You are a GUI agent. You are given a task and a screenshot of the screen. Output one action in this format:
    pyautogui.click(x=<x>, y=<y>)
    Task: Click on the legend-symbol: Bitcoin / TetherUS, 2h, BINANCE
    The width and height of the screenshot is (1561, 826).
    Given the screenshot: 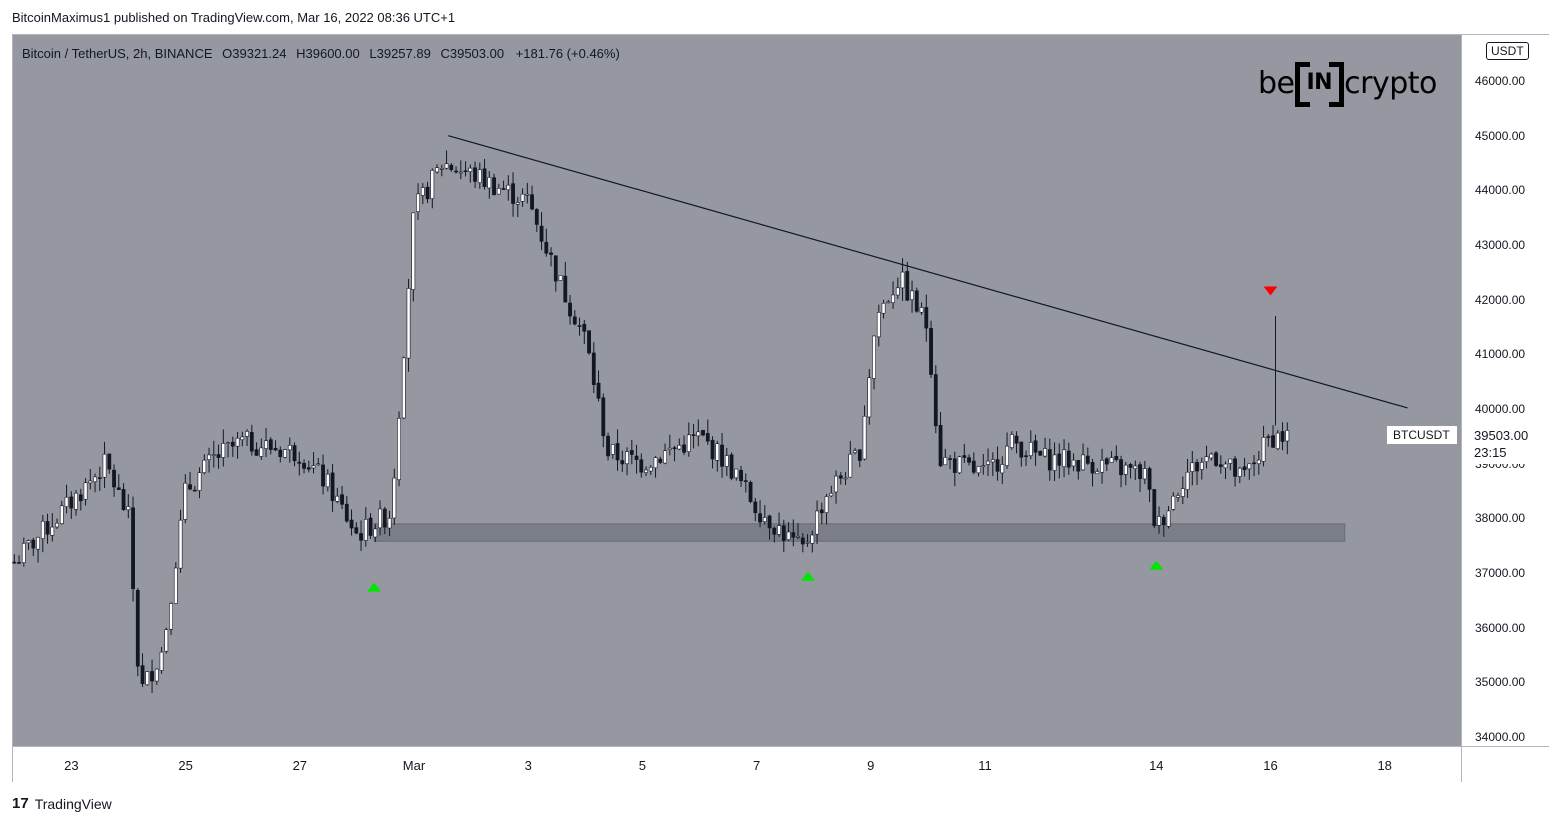 What is the action you would take?
    pyautogui.click(x=117, y=53)
    